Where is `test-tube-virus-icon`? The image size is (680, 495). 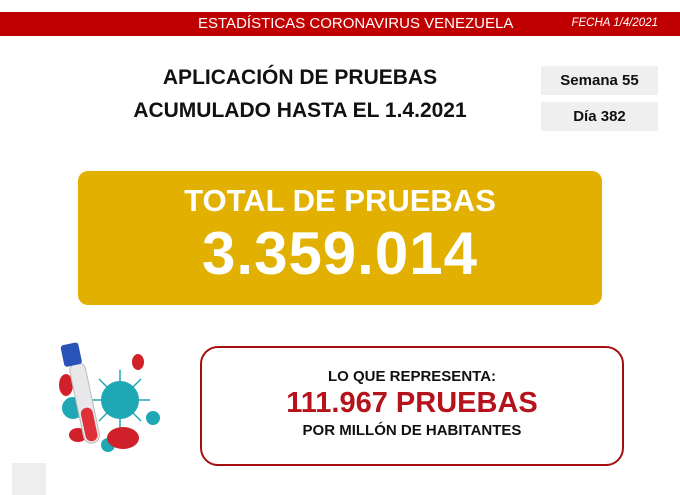 test-tube-virus-icon is located at coordinates (109, 397).